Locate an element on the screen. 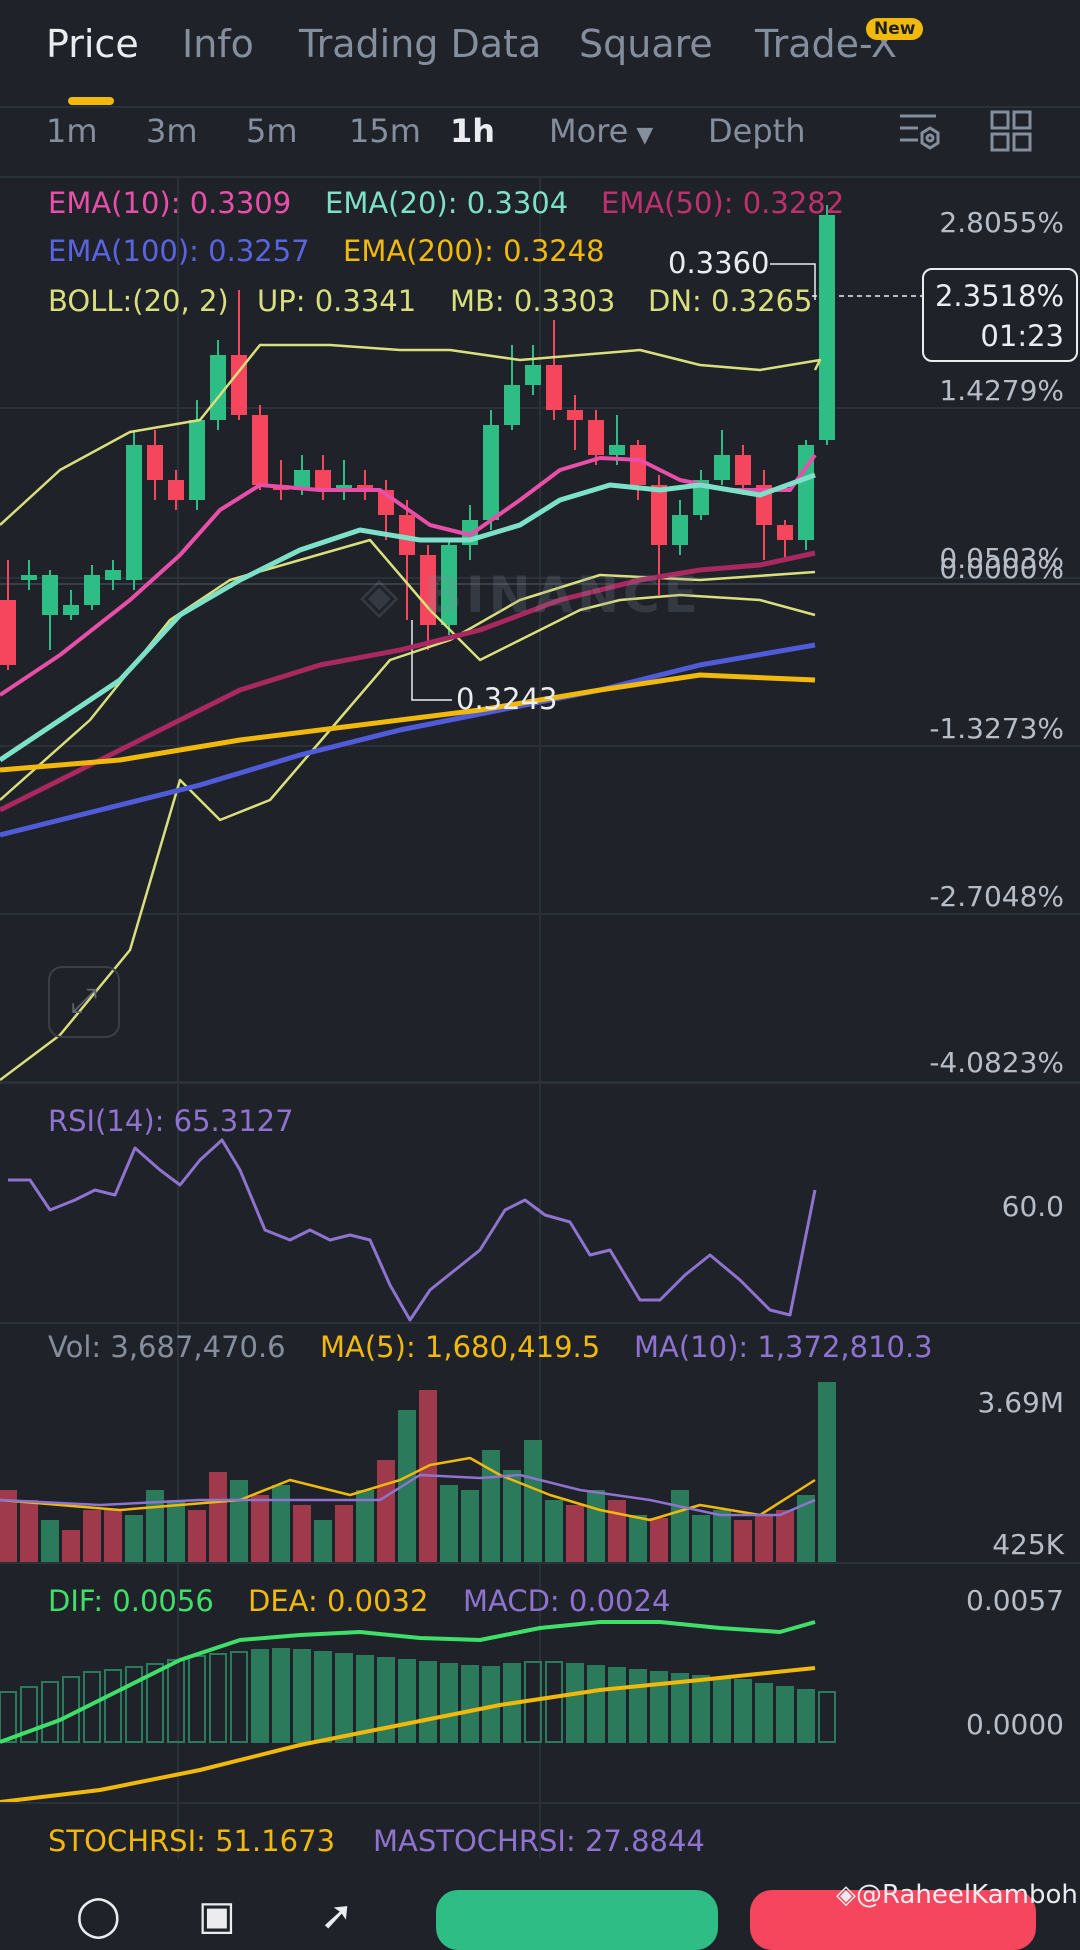  interval-1m: 1m is located at coordinates (72, 131).